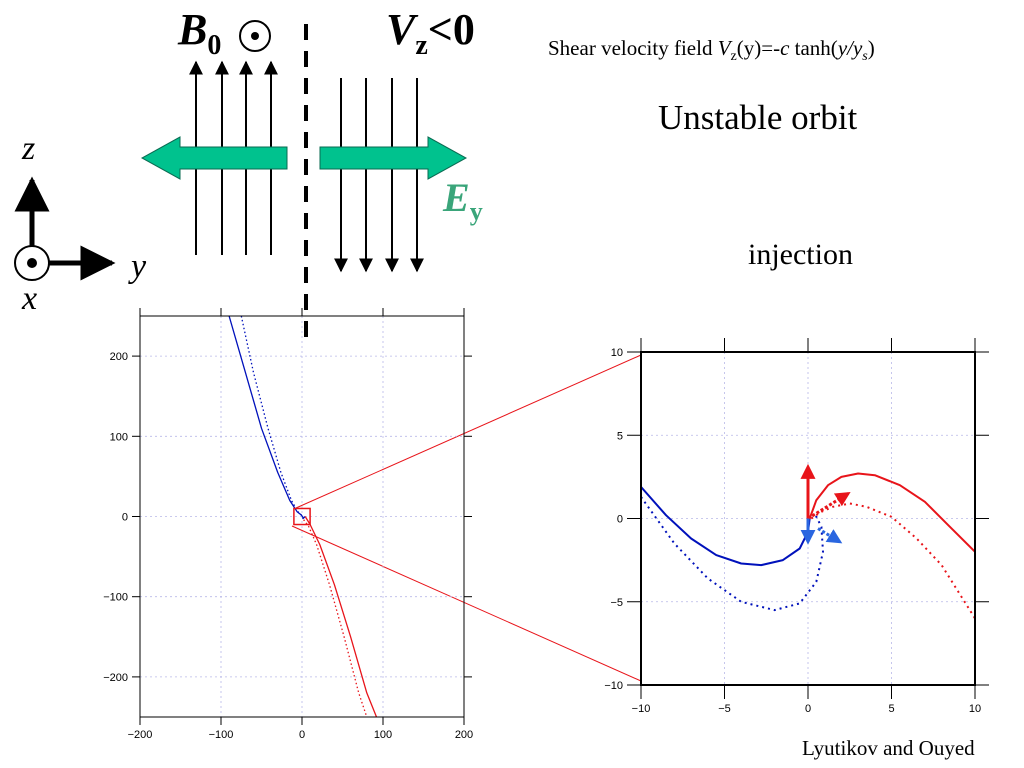 The width and height of the screenshot is (1024, 768). I want to click on x-tick-label: −10, so click(641, 709).